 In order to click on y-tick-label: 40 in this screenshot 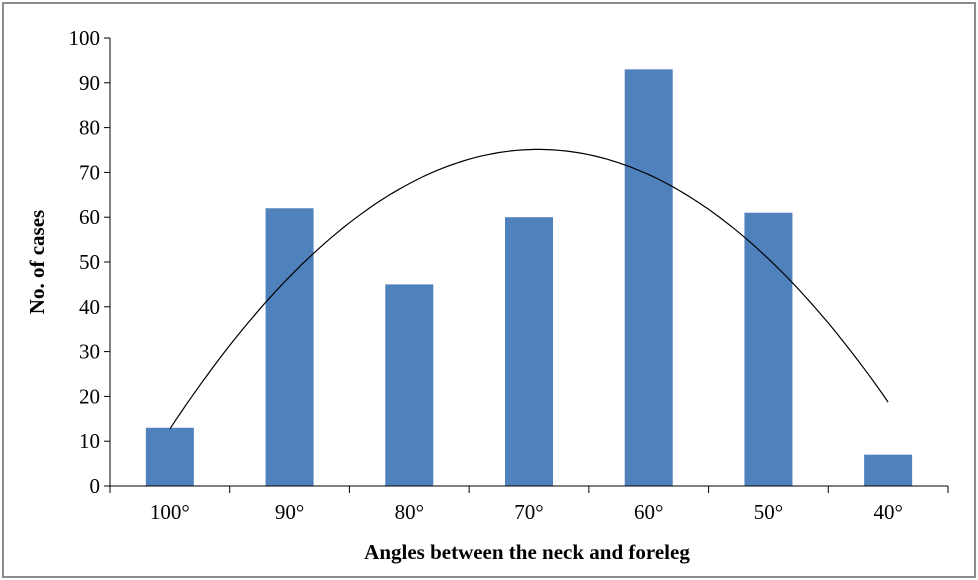, I will do `click(89, 307)`.